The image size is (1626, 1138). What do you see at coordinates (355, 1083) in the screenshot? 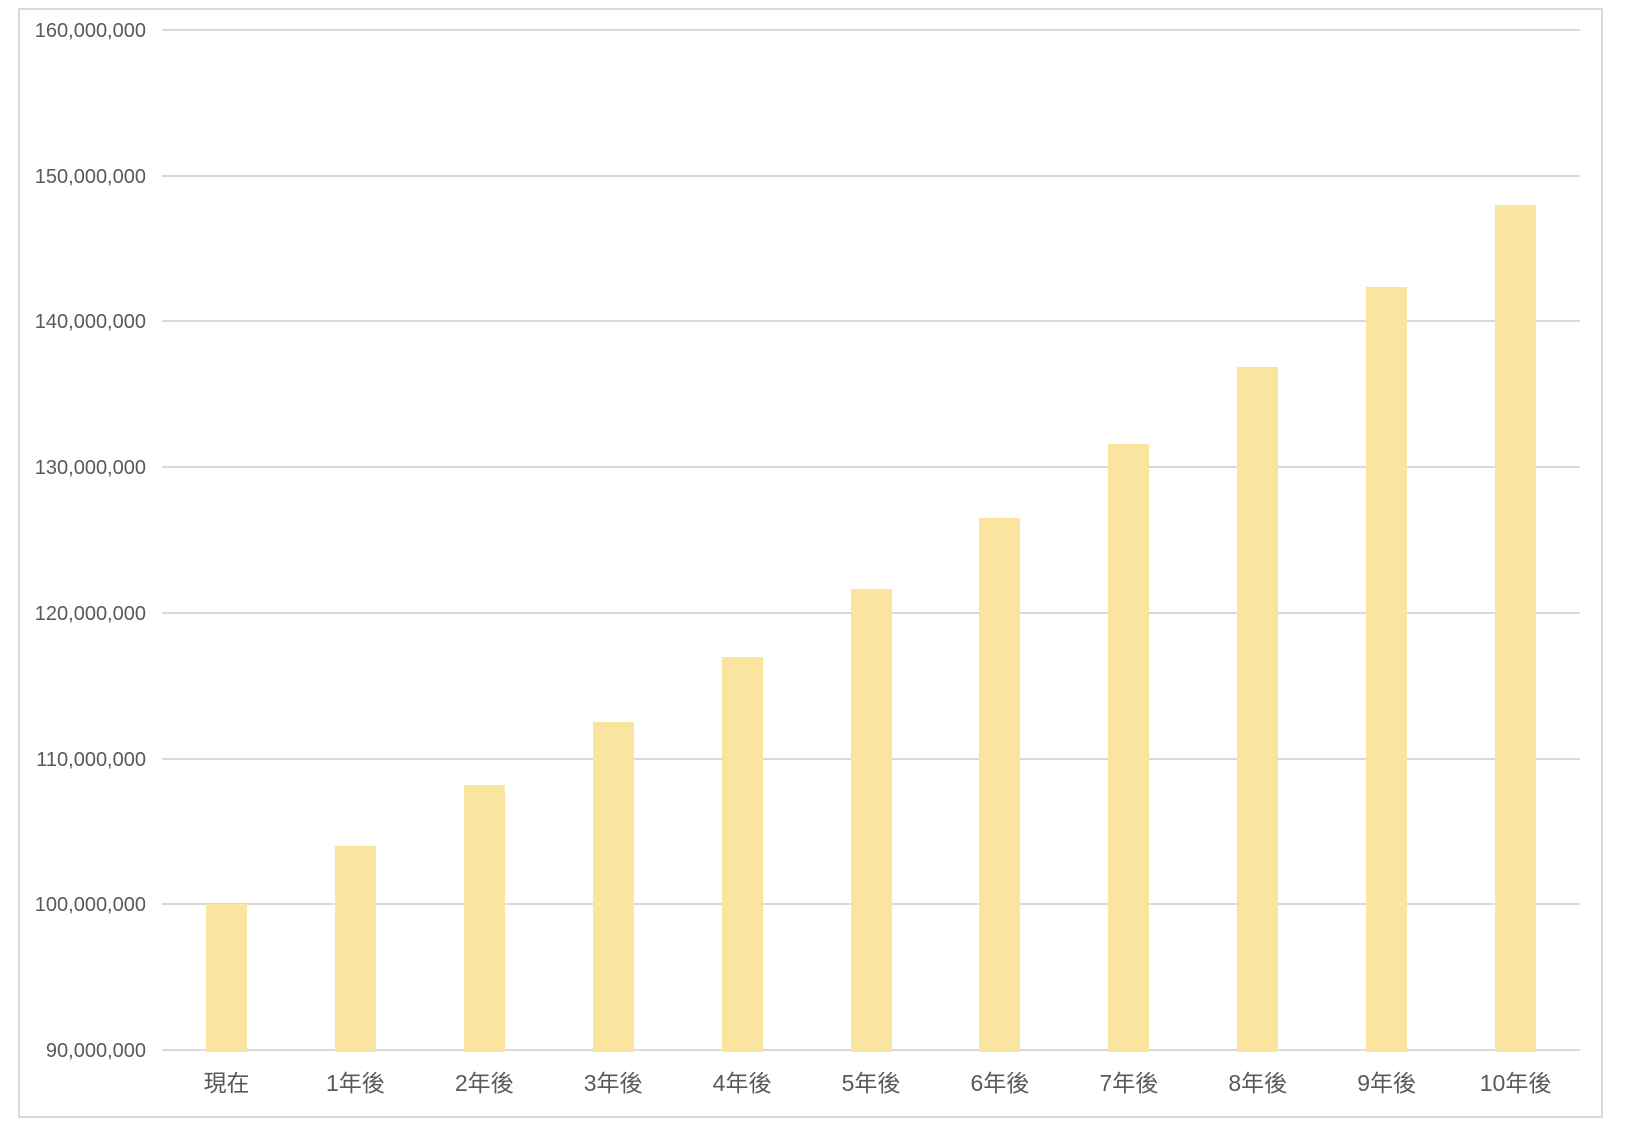
I see `x-axis-label: 1年後` at bounding box center [355, 1083].